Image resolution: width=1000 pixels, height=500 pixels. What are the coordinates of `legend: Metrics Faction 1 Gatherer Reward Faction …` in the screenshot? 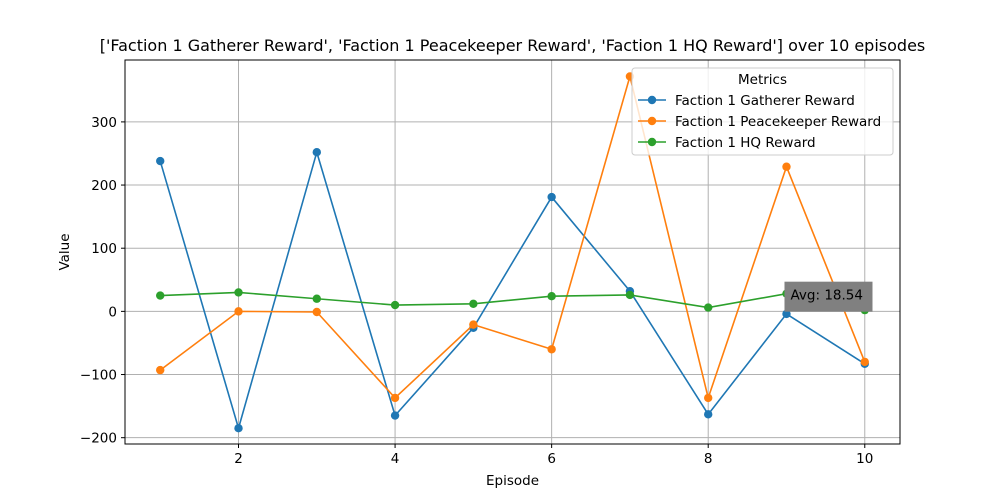 It's located at (762, 111).